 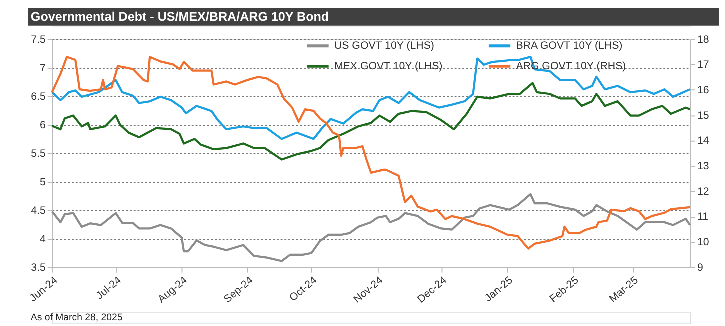 What do you see at coordinates (703, 90) in the screenshot?
I see `y2-tick-label: 16` at bounding box center [703, 90].